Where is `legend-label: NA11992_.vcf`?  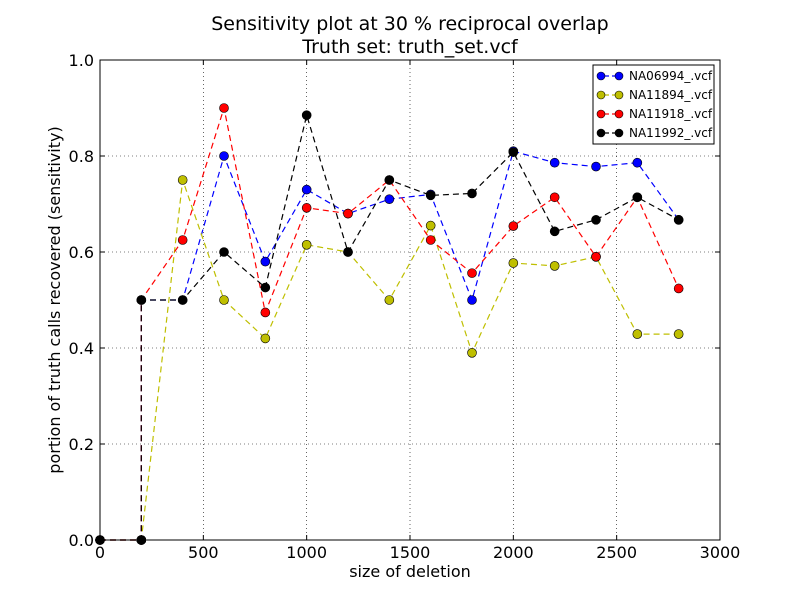 legend-label: NA11992_.vcf is located at coordinates (671, 133).